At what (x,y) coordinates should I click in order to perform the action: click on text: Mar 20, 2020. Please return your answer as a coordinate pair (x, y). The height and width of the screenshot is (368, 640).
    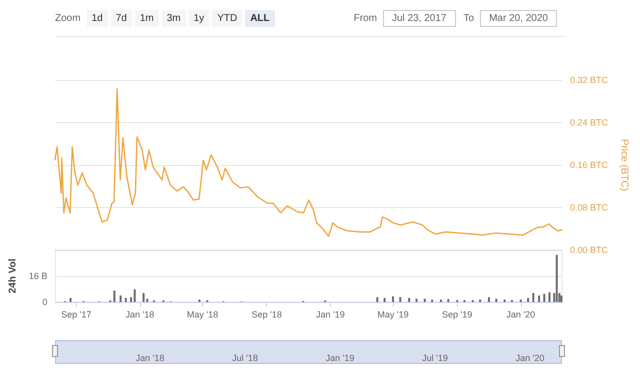
    Looking at the image, I should click on (518, 18).